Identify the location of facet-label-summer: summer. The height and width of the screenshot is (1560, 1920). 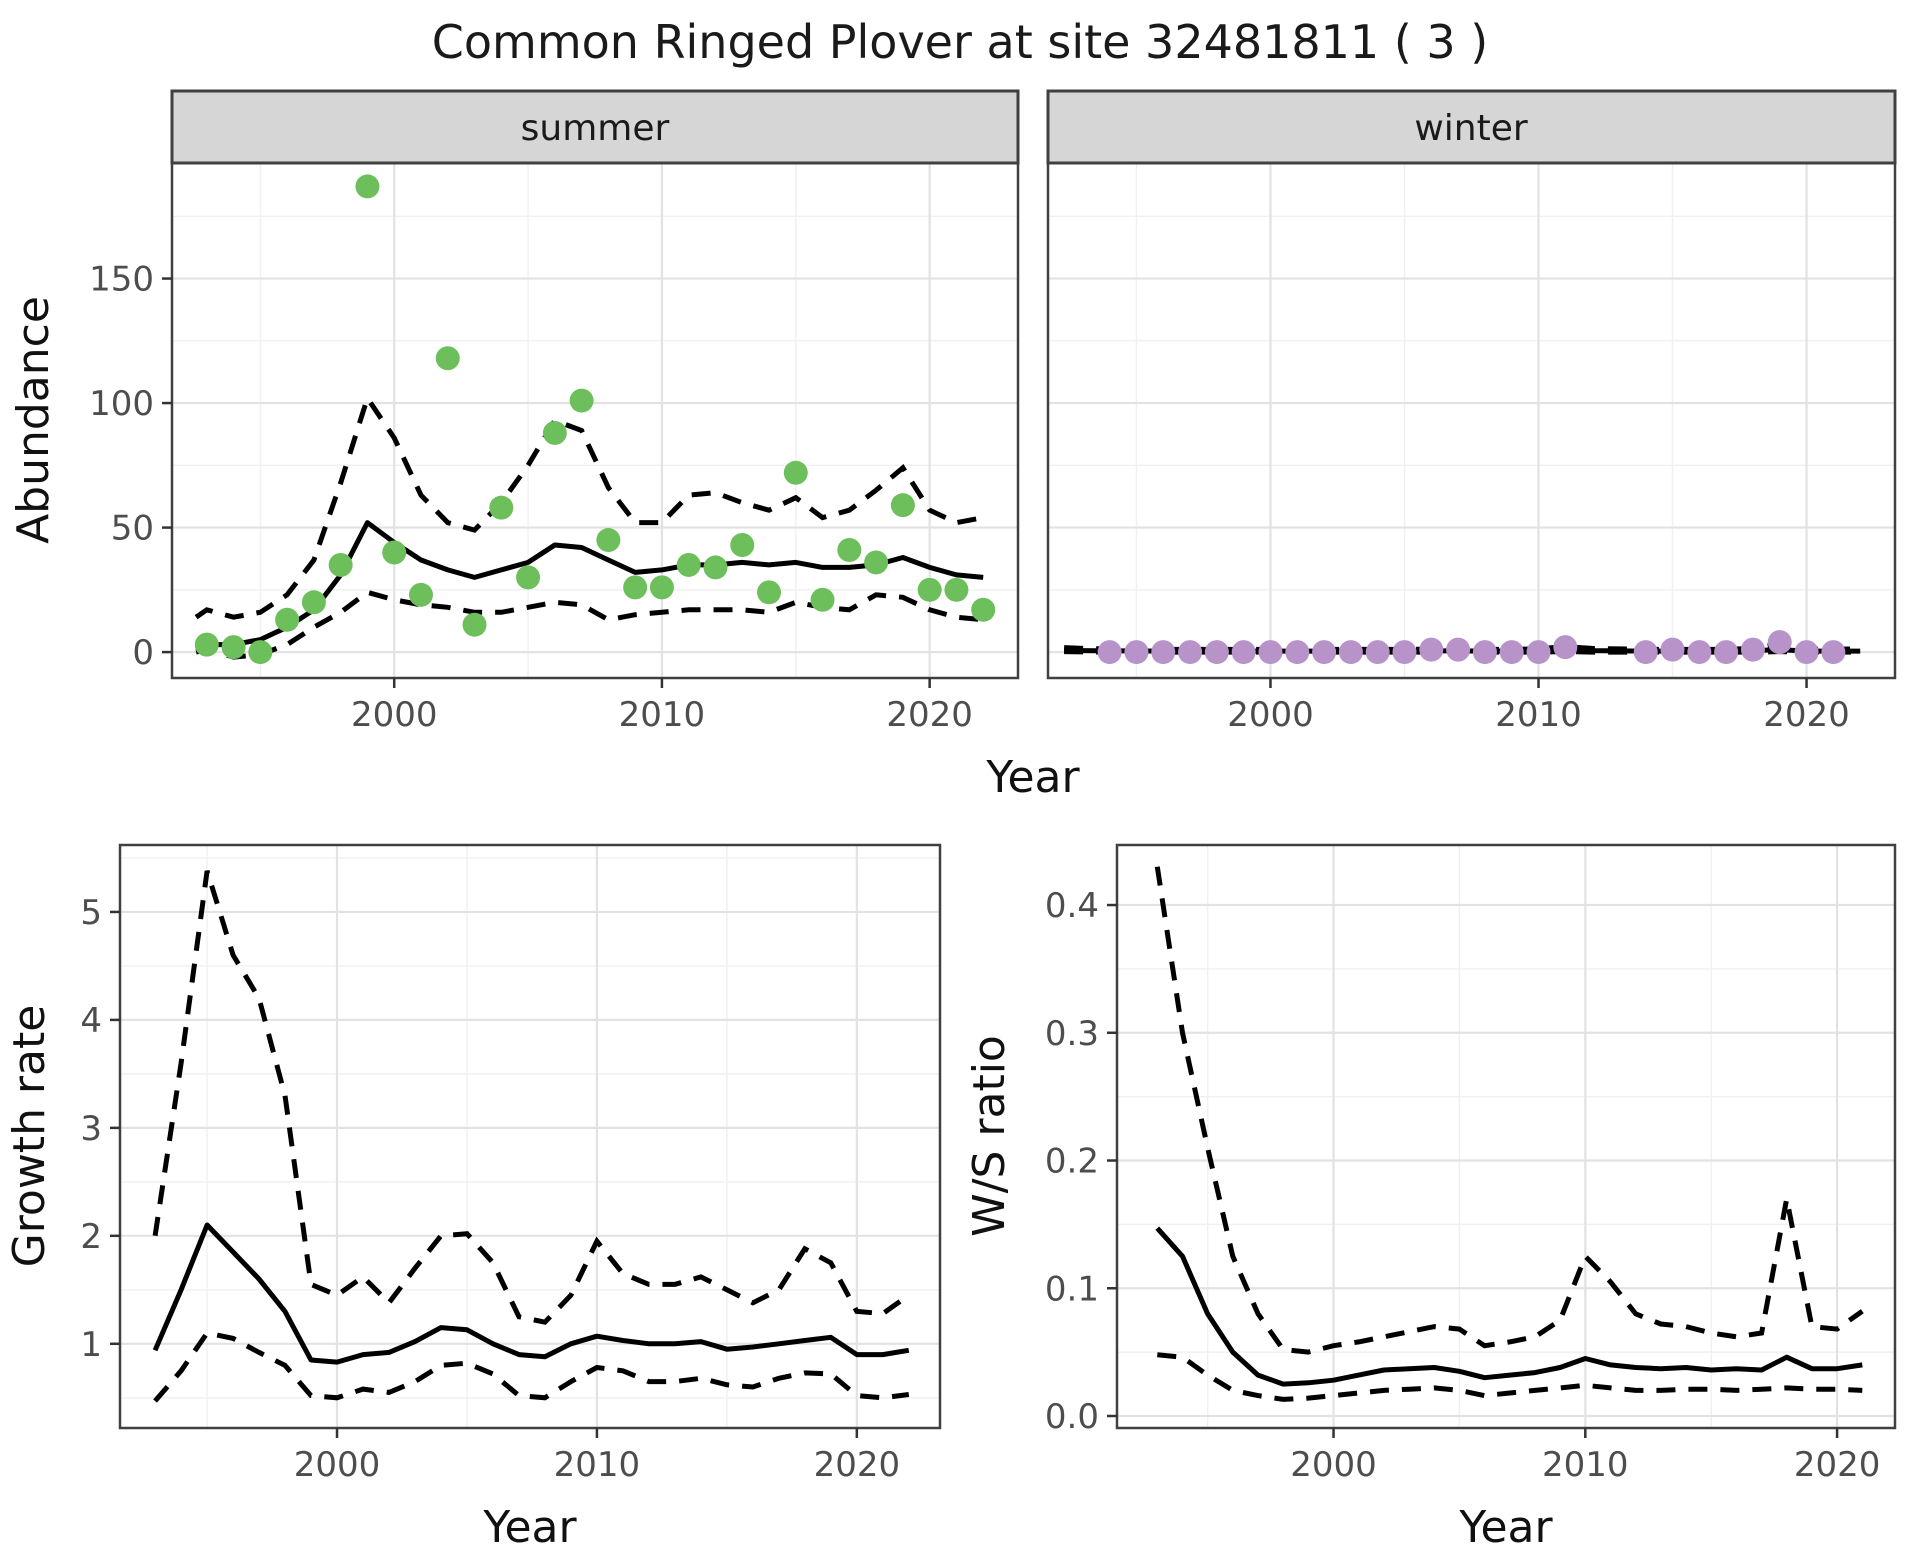
(595, 128).